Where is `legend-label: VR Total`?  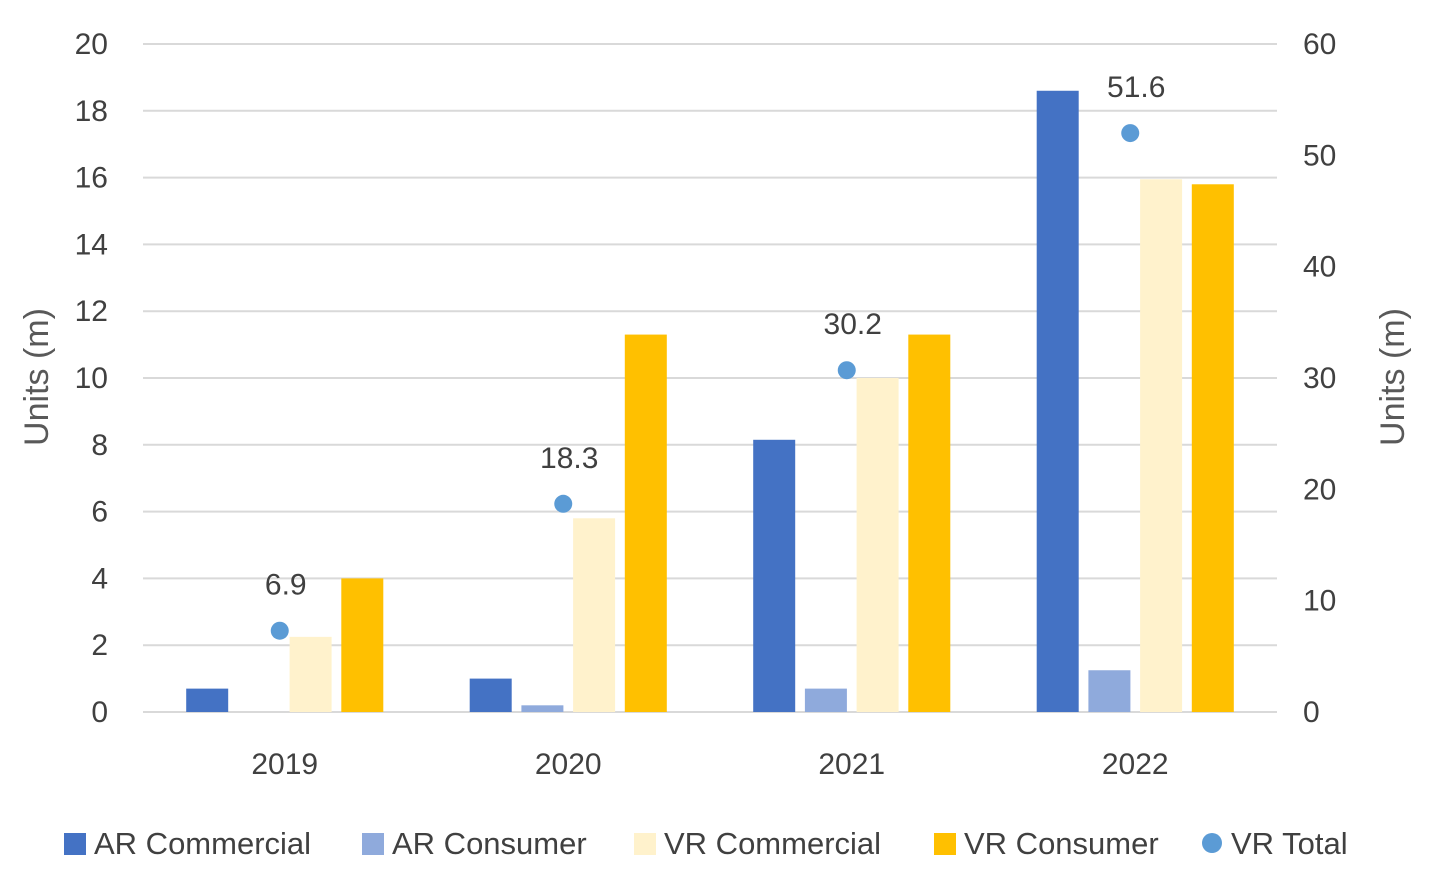 legend-label: VR Total is located at coordinates (1289, 843).